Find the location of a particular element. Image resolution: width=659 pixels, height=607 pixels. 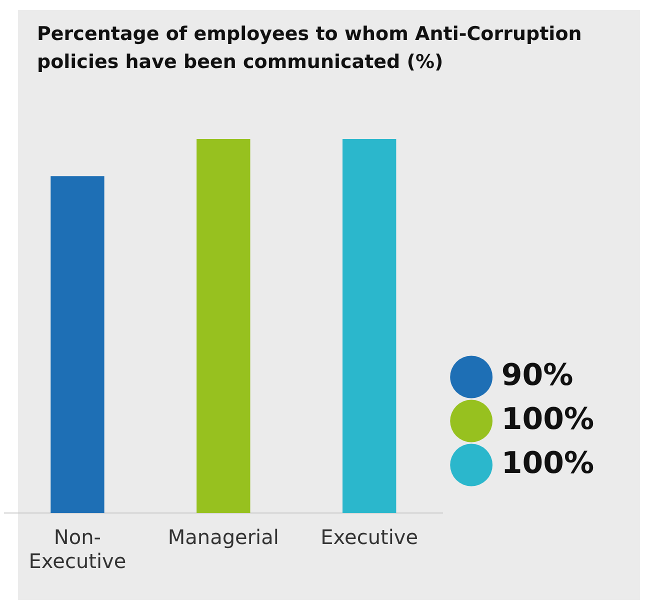

chart-title: Percentage of employees to whom Anti-Corruption policies have been communicated (%) is located at coordinates (310, 48).